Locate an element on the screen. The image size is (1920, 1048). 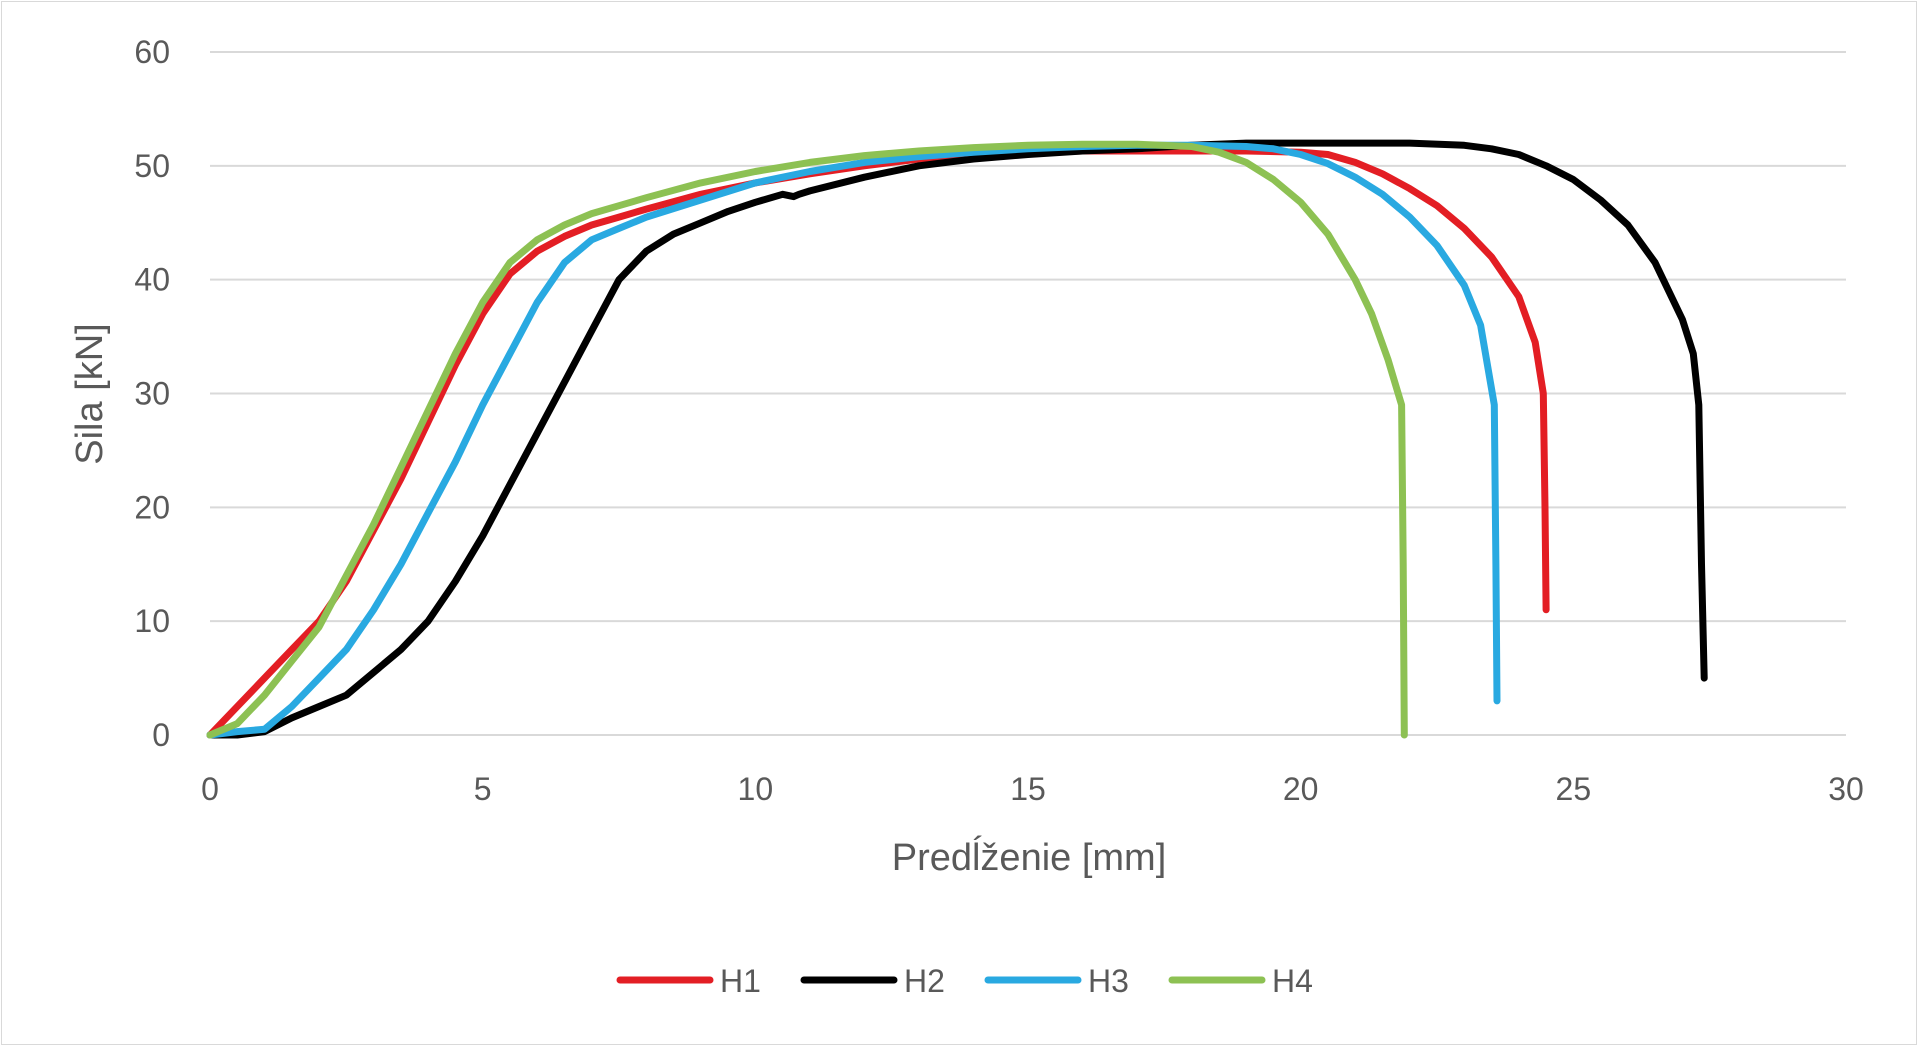
x-tick-label: 15 is located at coordinates (1028, 789).